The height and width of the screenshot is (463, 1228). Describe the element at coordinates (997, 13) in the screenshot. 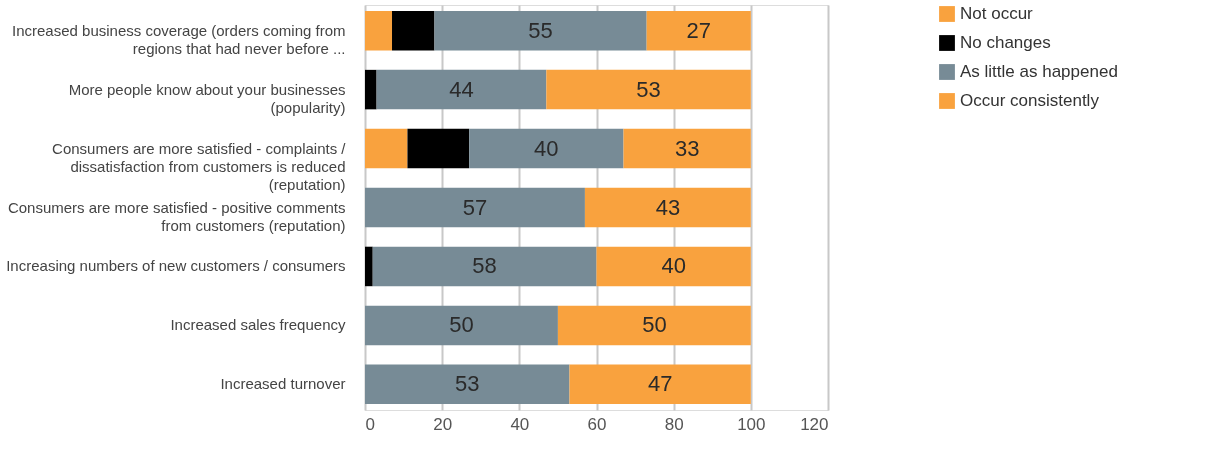

I see `legend-label: Not occur` at that location.